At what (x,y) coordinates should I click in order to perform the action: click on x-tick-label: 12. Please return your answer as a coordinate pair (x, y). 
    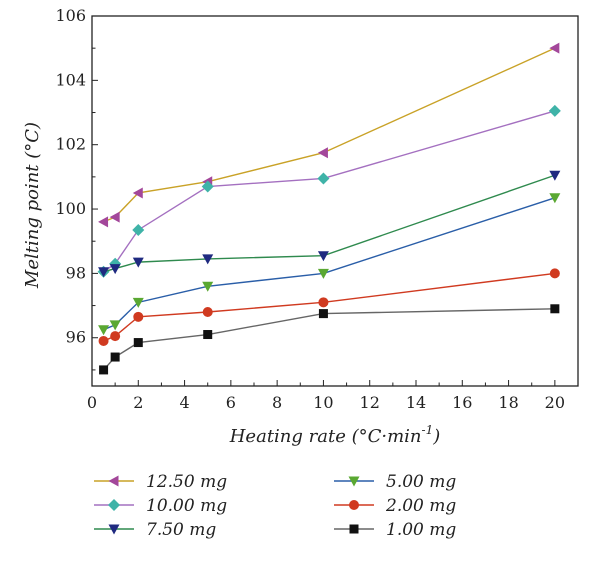
    Looking at the image, I should click on (370, 402).